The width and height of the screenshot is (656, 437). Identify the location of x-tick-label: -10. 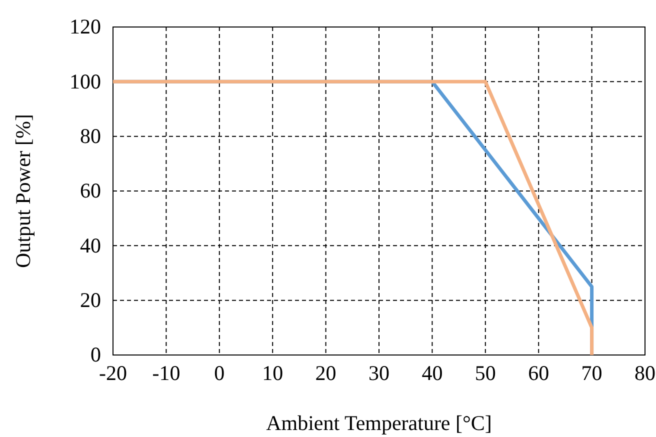
(166, 372).